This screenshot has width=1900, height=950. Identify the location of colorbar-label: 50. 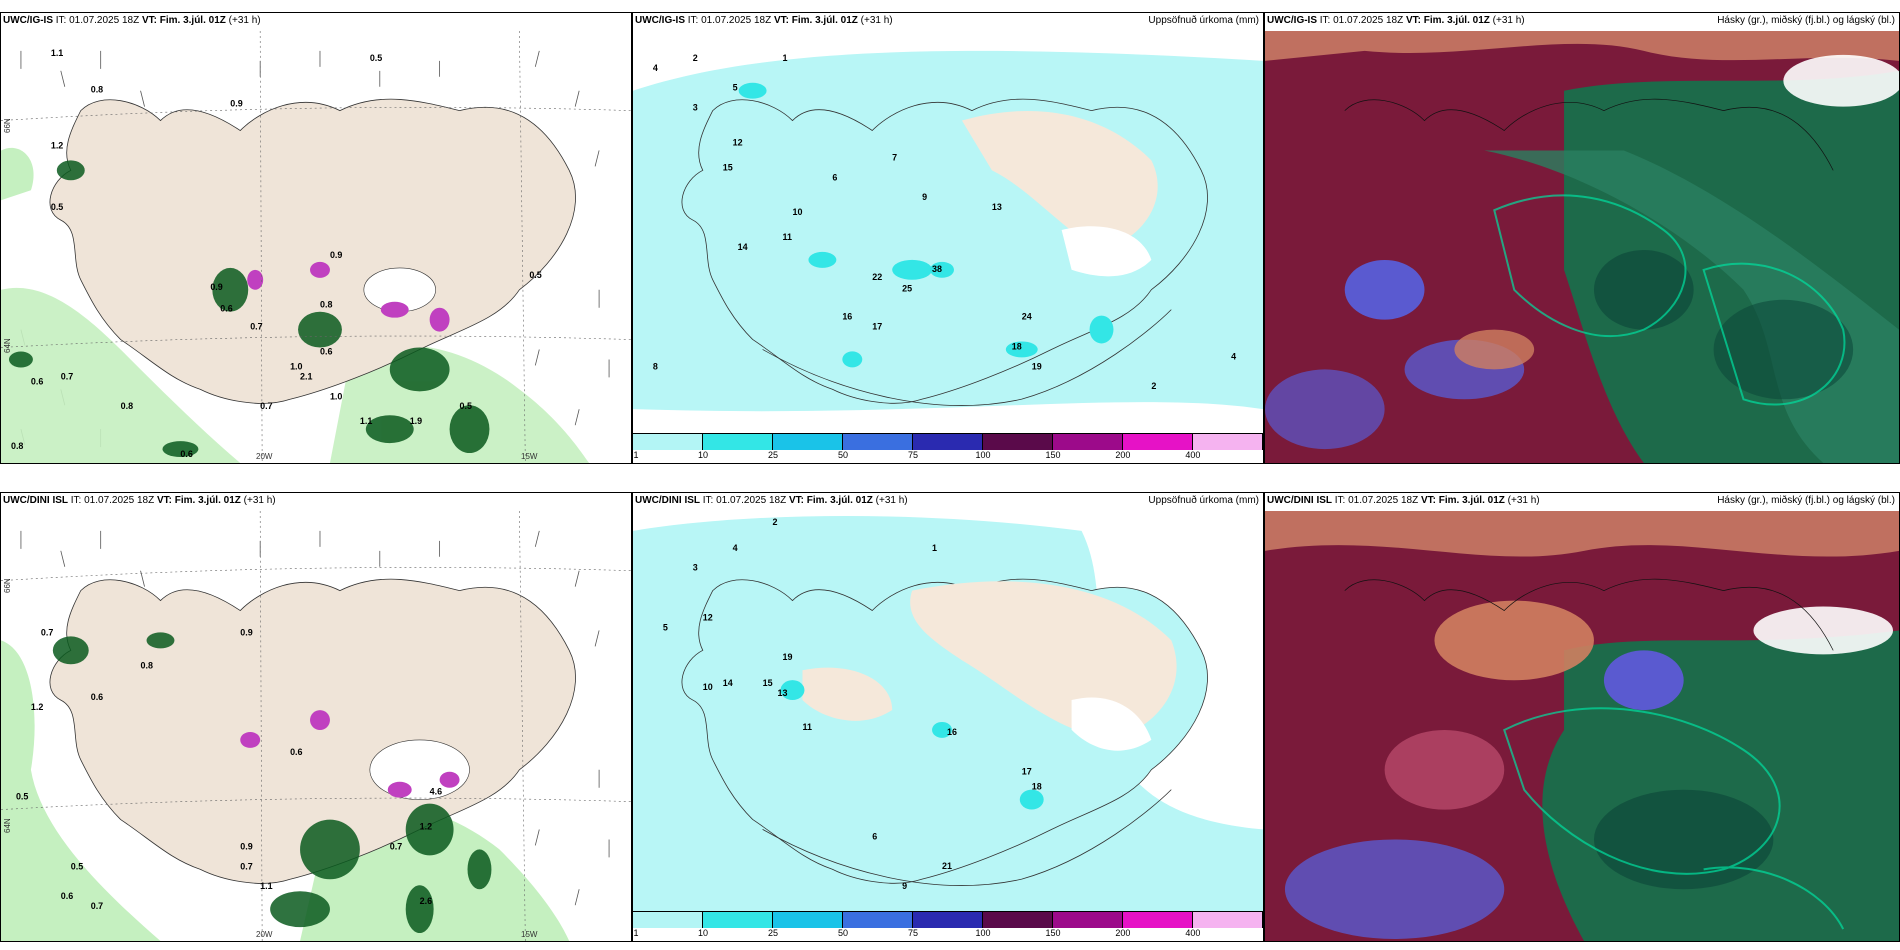
(842, 933).